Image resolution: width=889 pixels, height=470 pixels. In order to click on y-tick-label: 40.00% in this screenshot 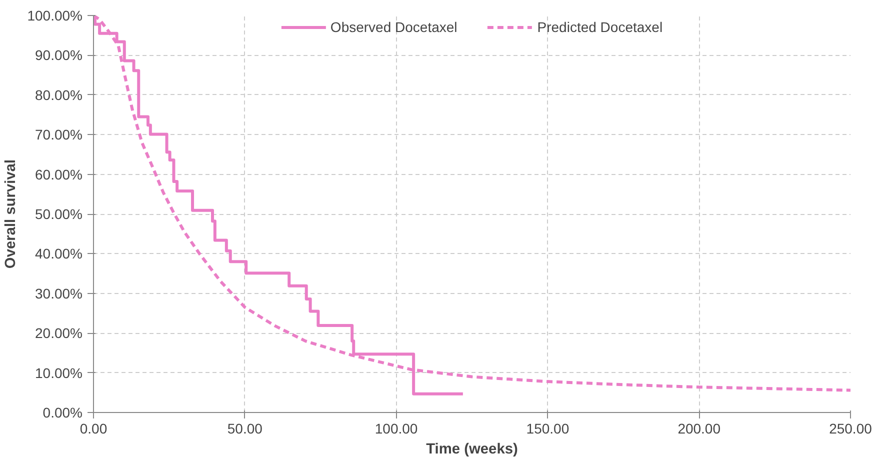, I will do `click(58, 254)`.